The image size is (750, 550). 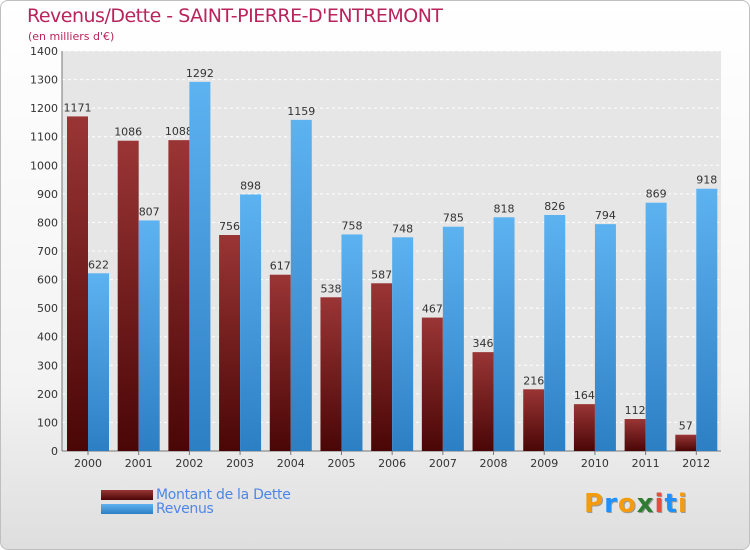 What do you see at coordinates (646, 463) in the screenshot?
I see `x-tick-label: 2011` at bounding box center [646, 463].